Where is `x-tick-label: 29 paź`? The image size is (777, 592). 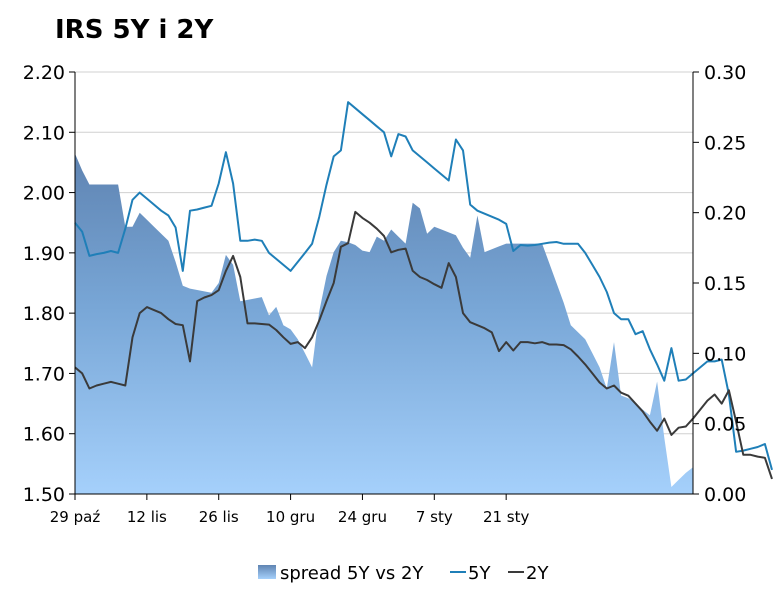 x-tick-label: 29 paź is located at coordinates (75, 517).